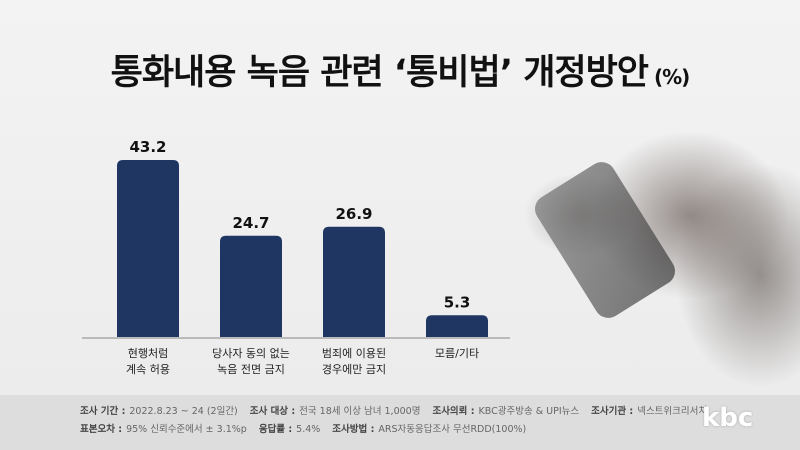 The width and height of the screenshot is (800, 450). I want to click on category-label-0-1: 계속 허용, so click(148, 369).